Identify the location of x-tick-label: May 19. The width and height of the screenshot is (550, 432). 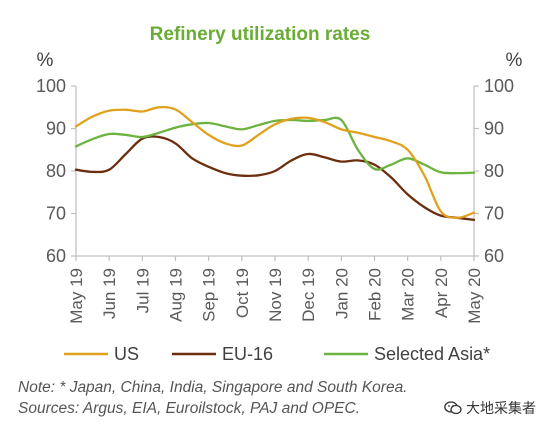
(76, 296).